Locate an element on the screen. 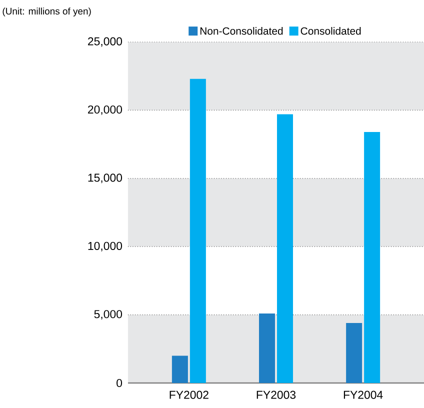 Image resolution: width=424 pixels, height=408 pixels. y-tick-label: 10,000 is located at coordinates (105, 247).